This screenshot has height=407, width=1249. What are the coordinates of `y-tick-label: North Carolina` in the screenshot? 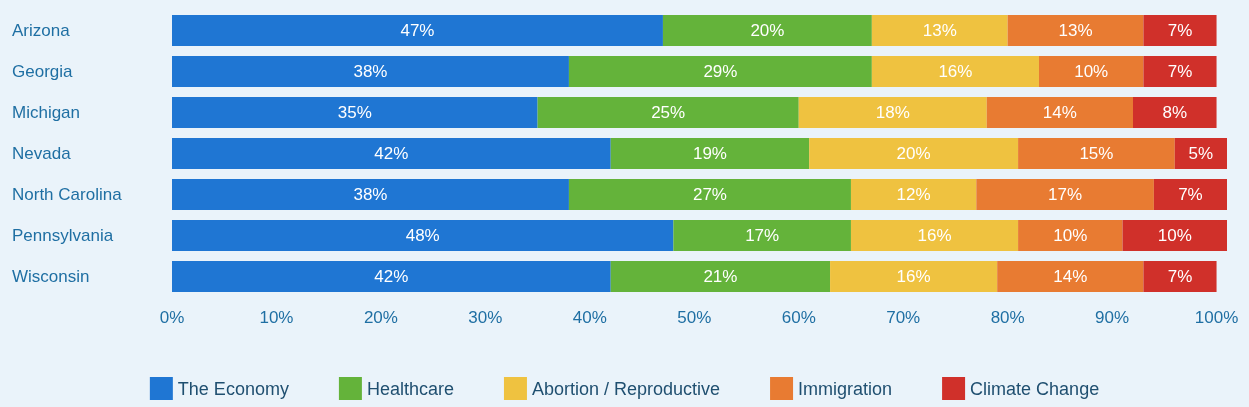 It's located at (67, 194).